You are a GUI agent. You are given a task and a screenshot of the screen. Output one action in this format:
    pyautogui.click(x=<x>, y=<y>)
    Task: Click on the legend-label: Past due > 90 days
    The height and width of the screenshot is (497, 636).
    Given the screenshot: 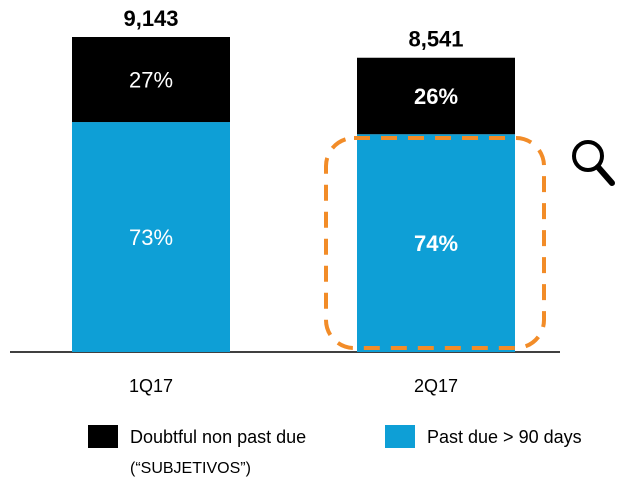 What is the action you would take?
    pyautogui.click(x=504, y=437)
    